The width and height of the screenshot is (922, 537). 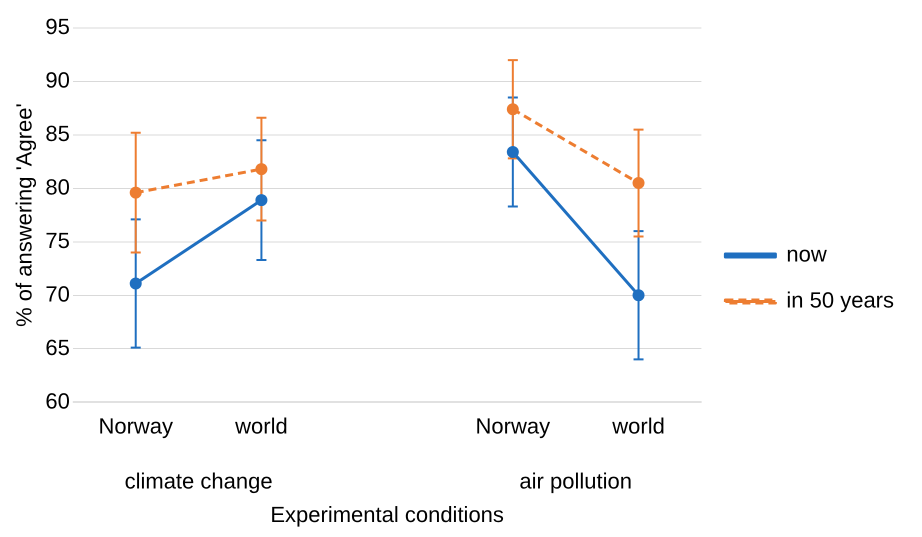 I want to click on y-tick-label: 75, so click(x=57, y=240).